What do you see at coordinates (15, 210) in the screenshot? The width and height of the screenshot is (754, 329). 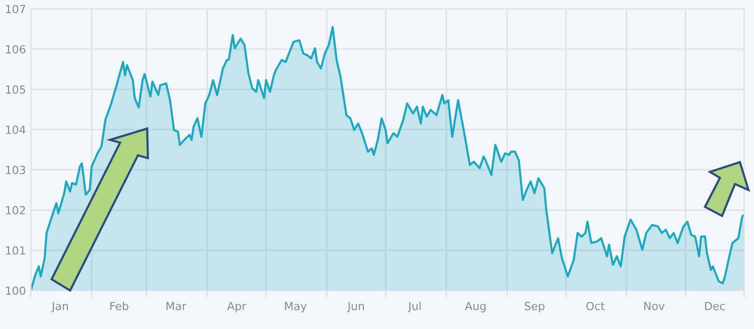 I see `y-tick-label: 102` at bounding box center [15, 210].